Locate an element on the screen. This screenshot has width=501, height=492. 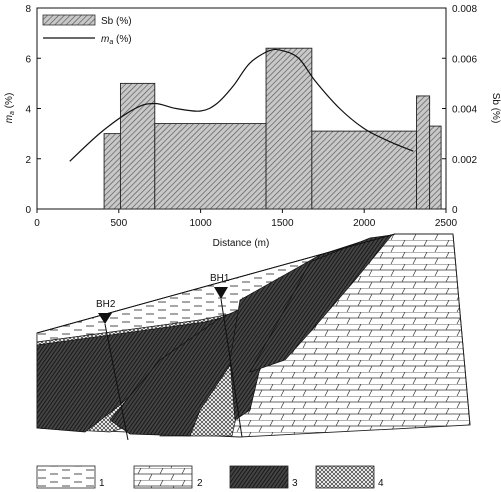
x-tick-label-0: 0 is located at coordinates (37, 223).